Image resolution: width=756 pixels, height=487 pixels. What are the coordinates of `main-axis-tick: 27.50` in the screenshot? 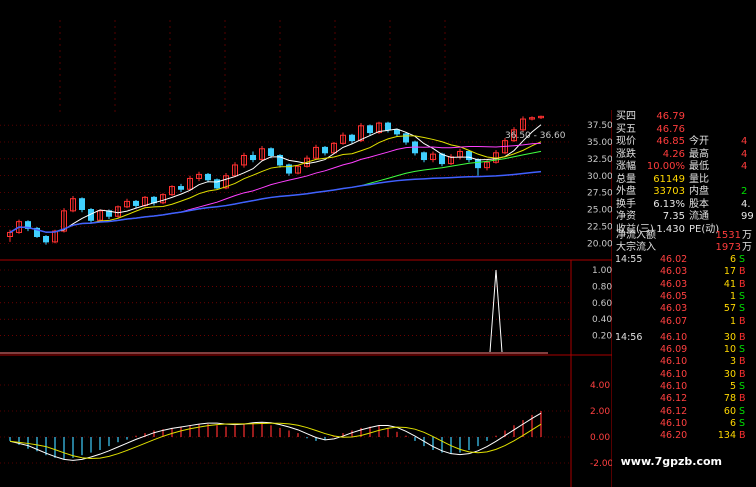 It's located at (599, 194).